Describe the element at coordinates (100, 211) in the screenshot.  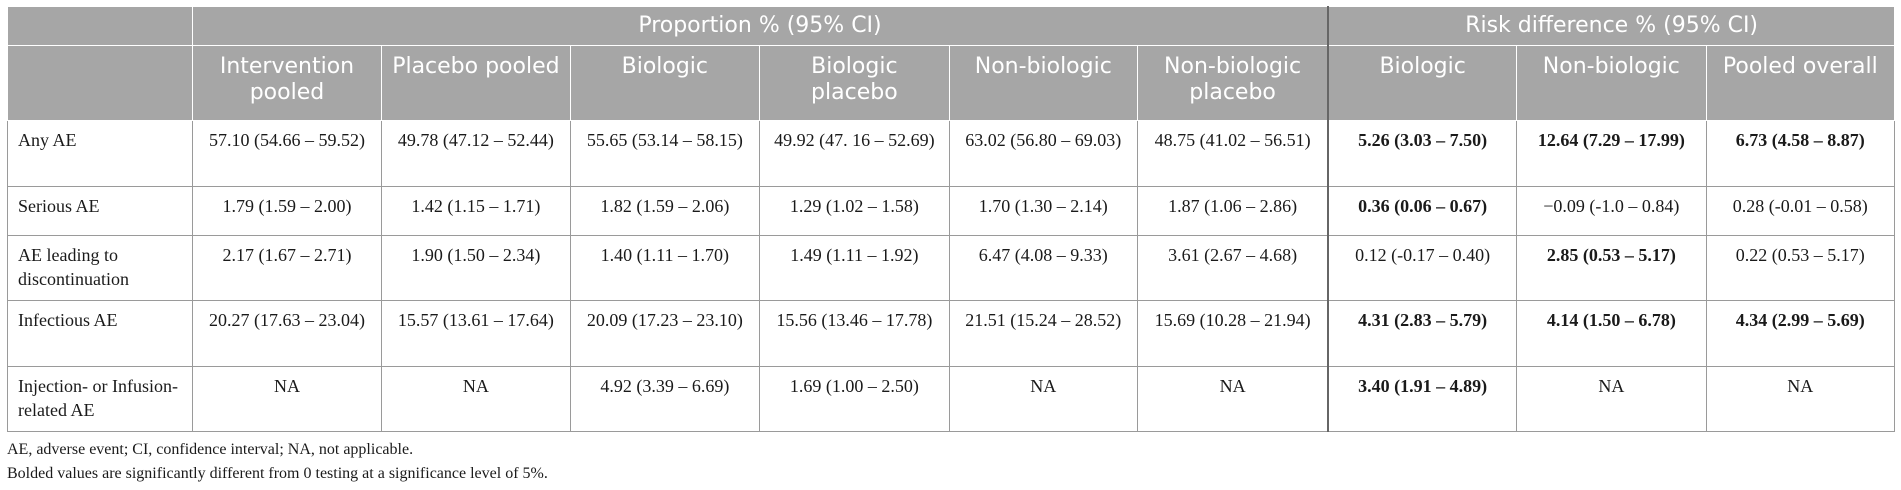
I see `row-label: Serious AE` at that location.